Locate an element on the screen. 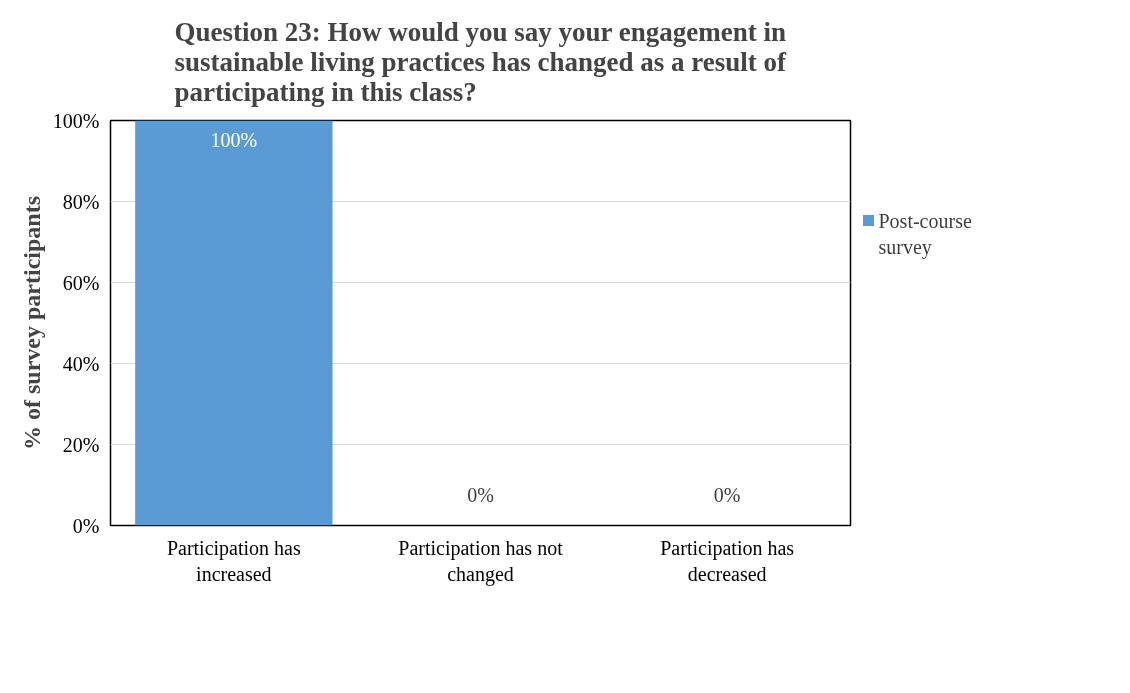  y-tick-label: 60% is located at coordinates (81, 282).